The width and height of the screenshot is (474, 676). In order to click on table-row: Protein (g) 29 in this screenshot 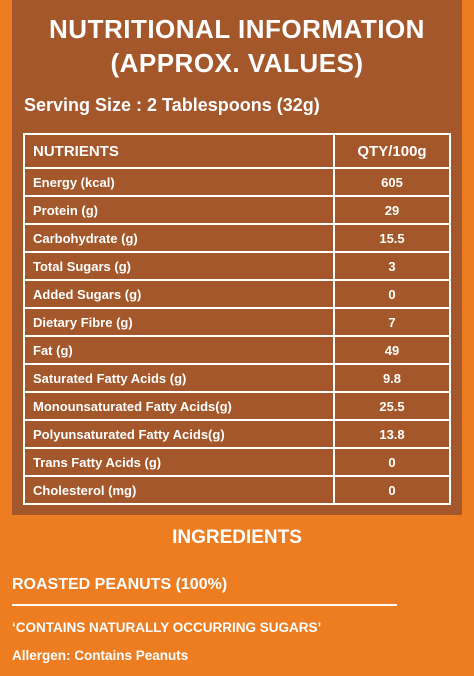, I will do `click(237, 210)`.